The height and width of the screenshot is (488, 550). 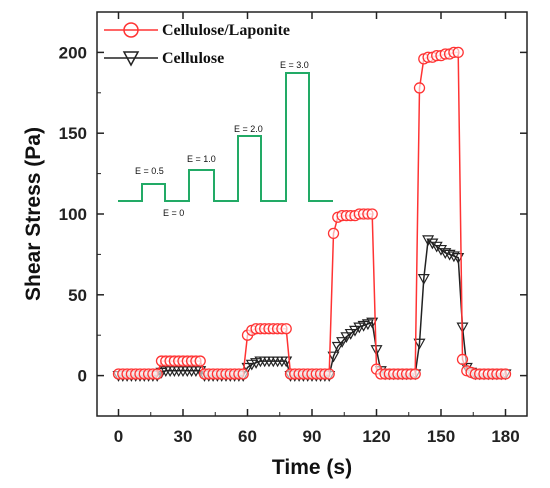 I want to click on y-tick-label: 0, so click(x=82, y=376).